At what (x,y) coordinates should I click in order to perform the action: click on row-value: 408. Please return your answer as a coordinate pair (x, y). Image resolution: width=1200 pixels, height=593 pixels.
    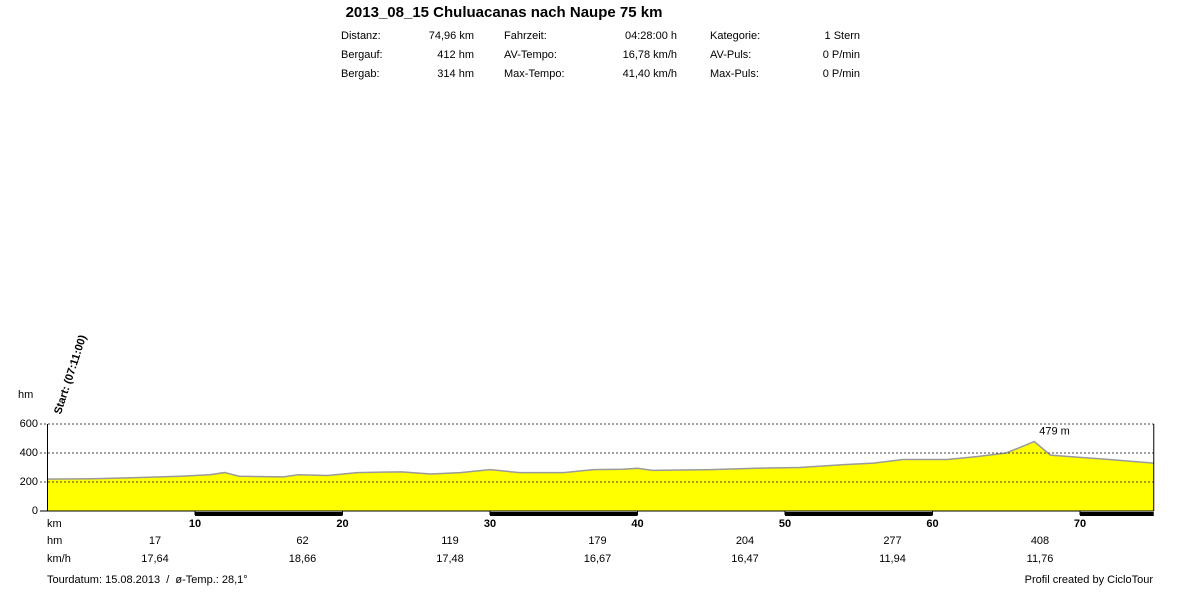
    Looking at the image, I should click on (1040, 541).